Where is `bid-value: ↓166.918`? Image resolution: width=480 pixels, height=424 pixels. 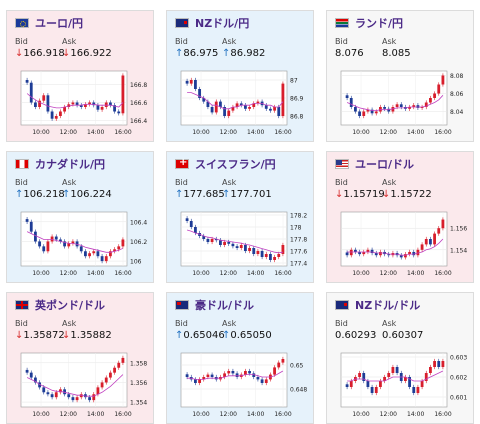
bid-value: ↓166.918 is located at coordinates (40, 53).